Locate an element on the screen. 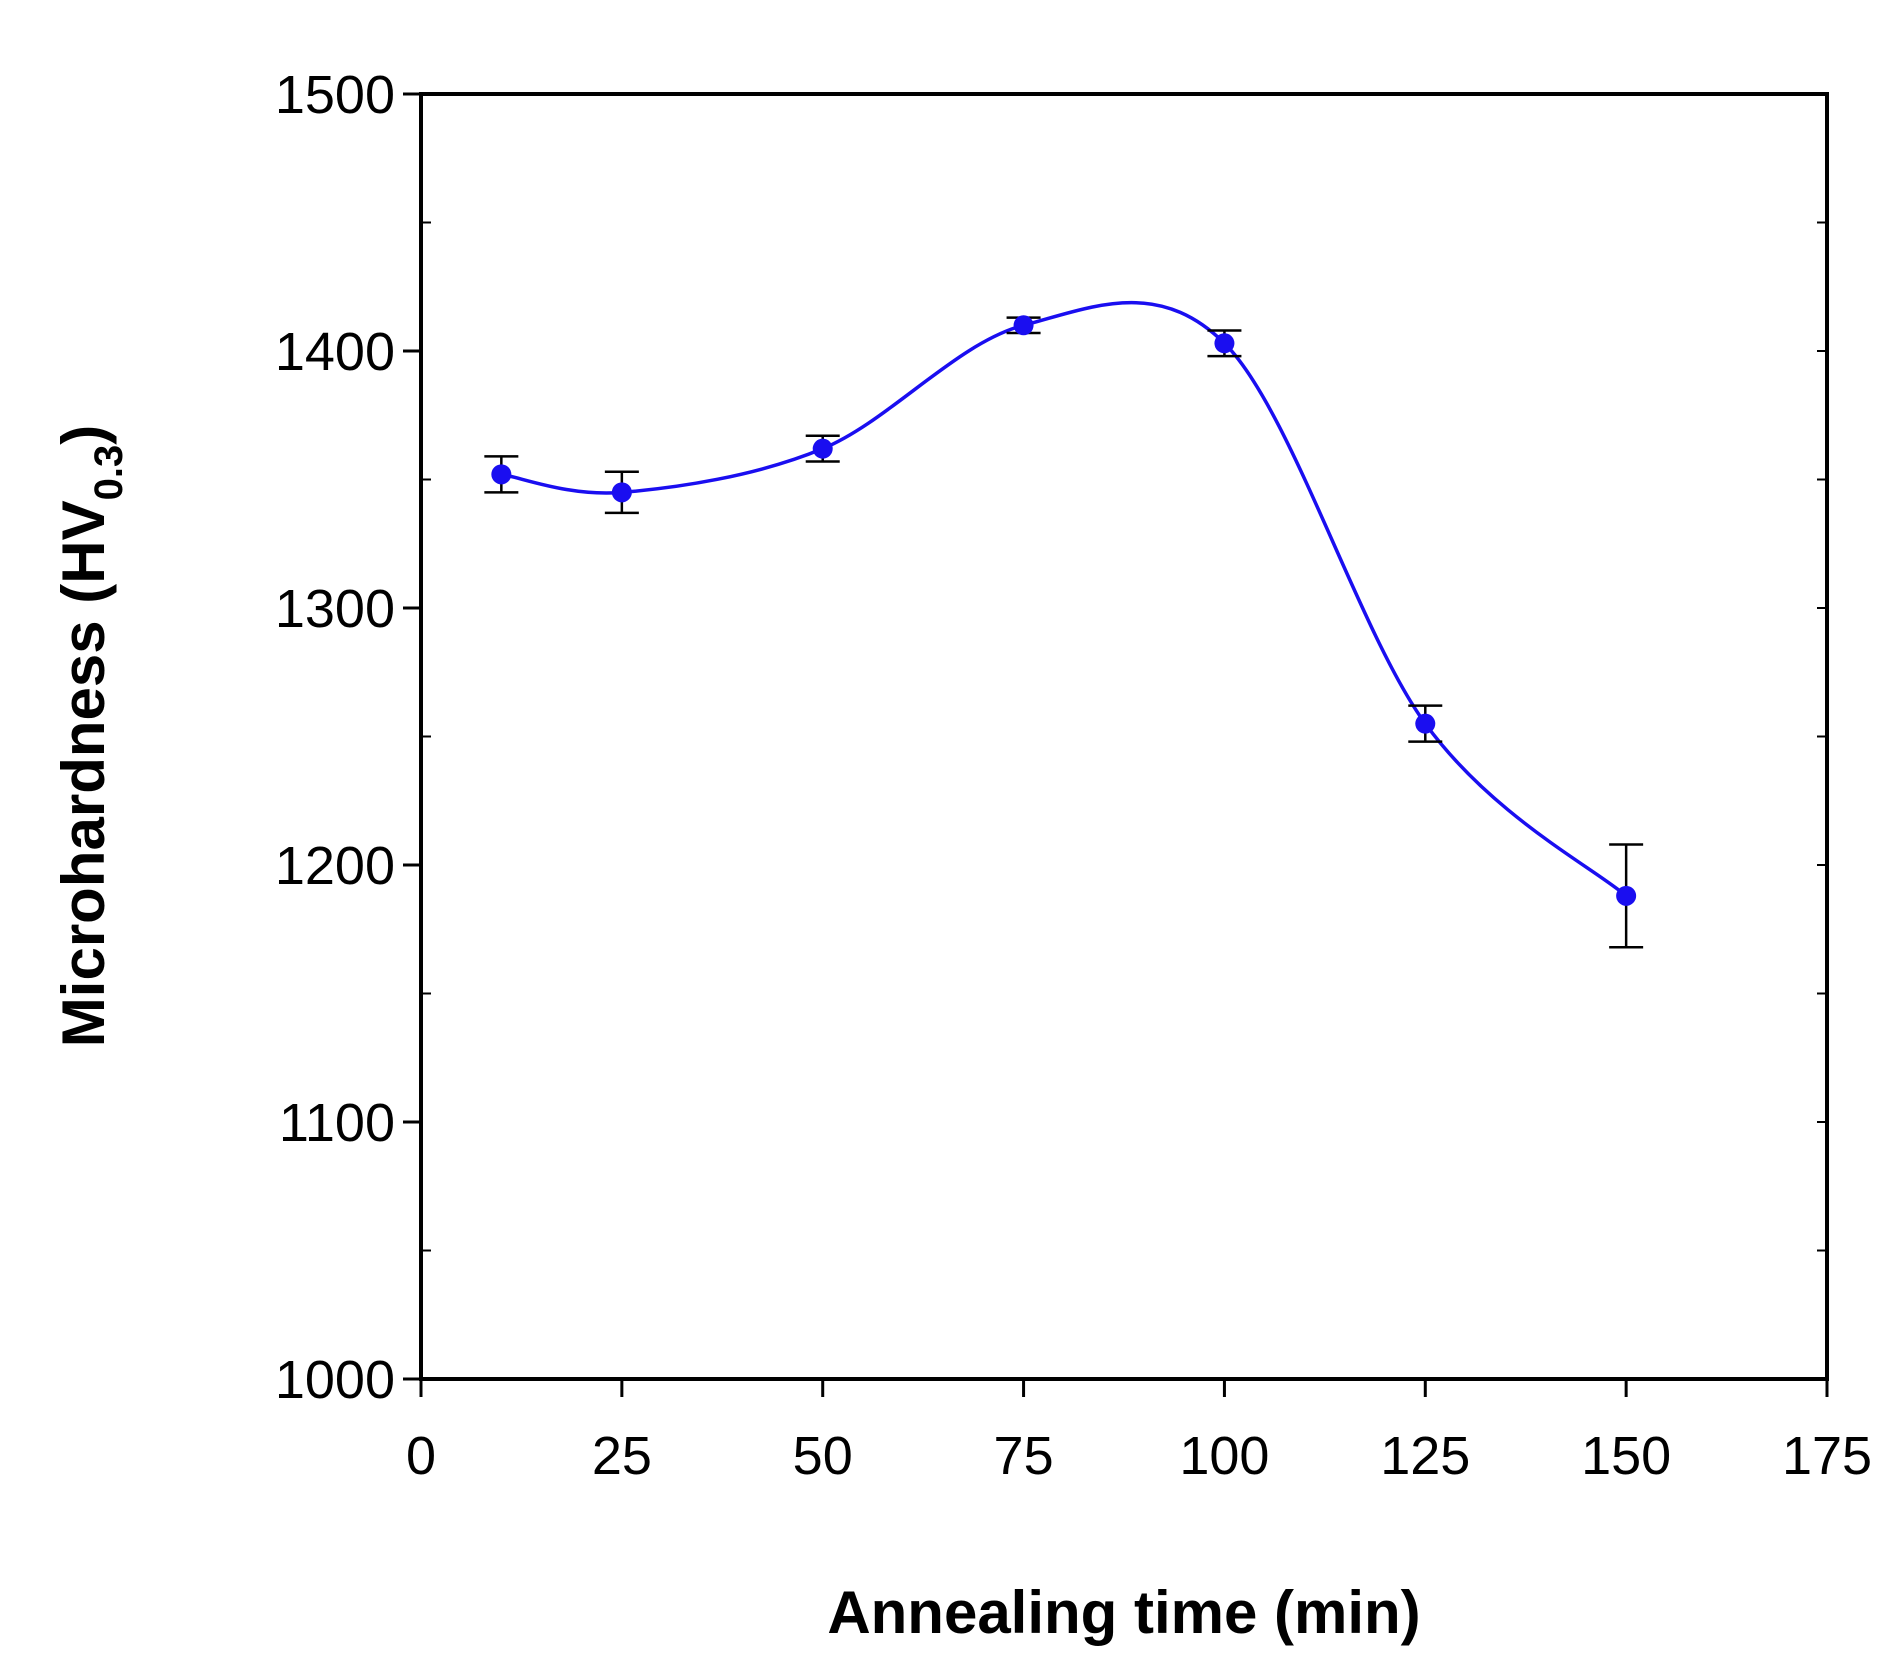  x-tick-label: 125 is located at coordinates (1425, 1456).